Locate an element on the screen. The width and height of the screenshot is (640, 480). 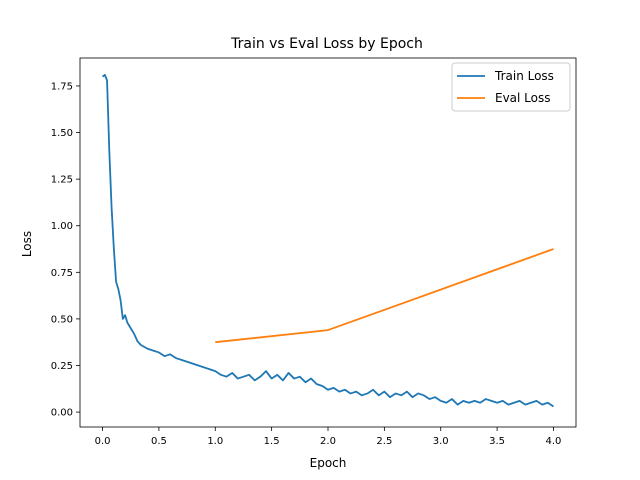
y-tick-label: 0.50 is located at coordinates (62, 319).